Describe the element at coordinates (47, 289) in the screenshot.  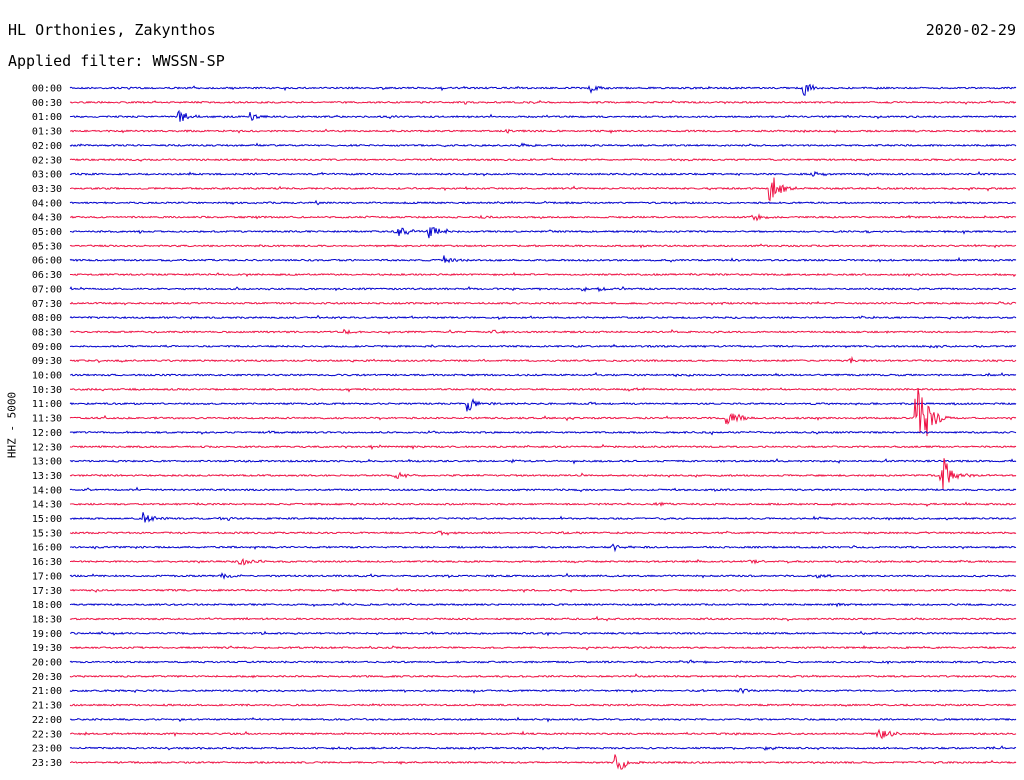
I see `time-tick-label: 07:00` at that location.